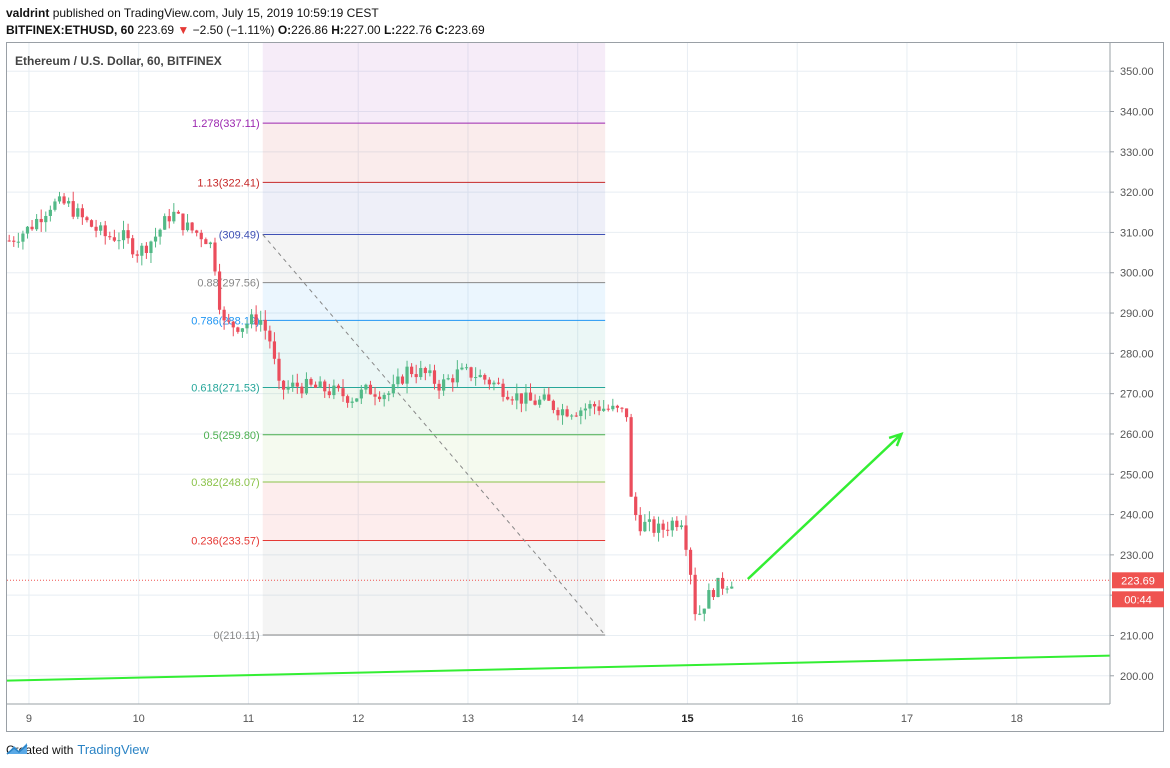 Image resolution: width=1170 pixels, height=768 pixels. Describe the element at coordinates (226, 124) in the screenshot. I see `fib-level-label: 1.278(337.11)` at that location.